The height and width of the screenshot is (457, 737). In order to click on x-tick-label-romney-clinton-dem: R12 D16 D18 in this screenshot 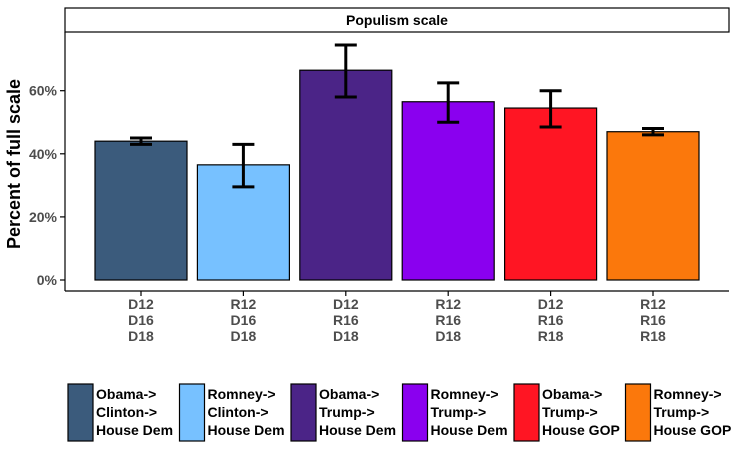, I will do `click(244, 320)`.